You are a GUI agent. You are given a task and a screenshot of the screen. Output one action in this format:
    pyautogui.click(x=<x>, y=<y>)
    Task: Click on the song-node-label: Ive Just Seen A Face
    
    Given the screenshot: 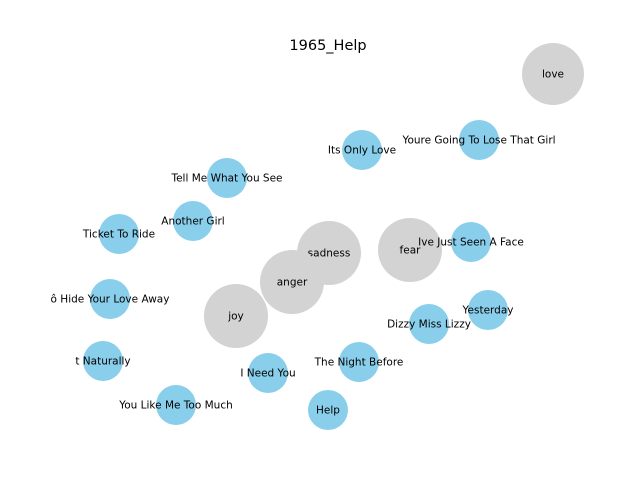 What is the action you would take?
    pyautogui.click(x=471, y=243)
    